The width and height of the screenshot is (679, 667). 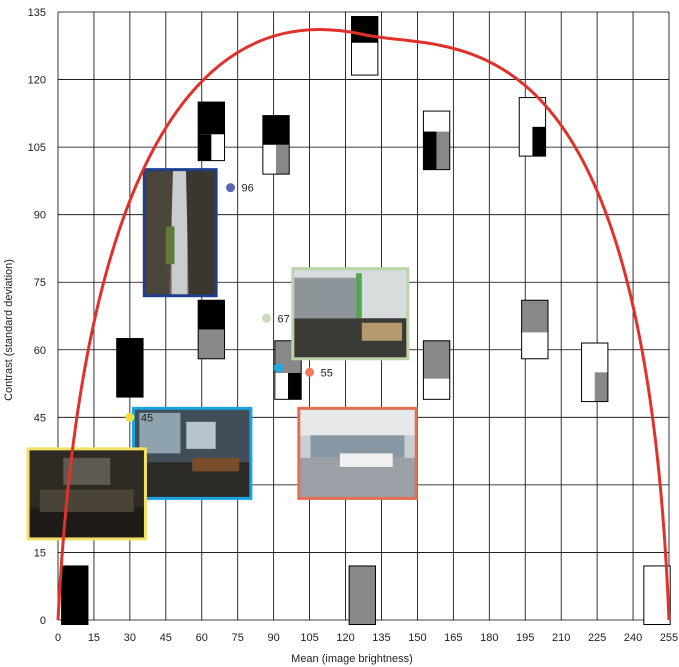 I want to click on swatch-black-low-top, so click(x=75, y=595).